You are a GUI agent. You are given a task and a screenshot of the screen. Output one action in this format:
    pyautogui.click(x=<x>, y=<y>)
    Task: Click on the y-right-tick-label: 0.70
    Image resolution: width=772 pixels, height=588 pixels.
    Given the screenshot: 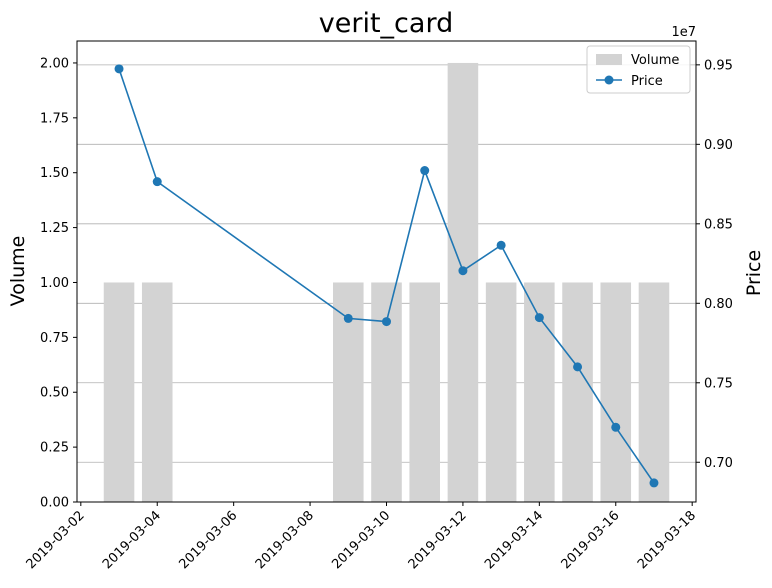 What is the action you would take?
    pyautogui.click(x=718, y=463)
    